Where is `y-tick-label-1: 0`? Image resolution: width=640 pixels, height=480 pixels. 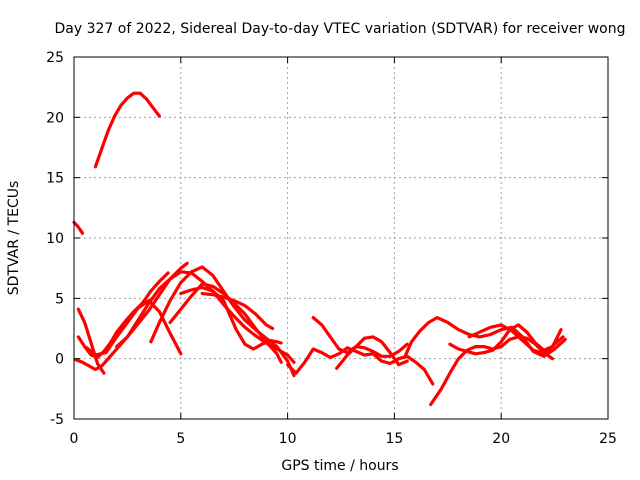
y-tick-label-1: 0 is located at coordinates (59, 360).